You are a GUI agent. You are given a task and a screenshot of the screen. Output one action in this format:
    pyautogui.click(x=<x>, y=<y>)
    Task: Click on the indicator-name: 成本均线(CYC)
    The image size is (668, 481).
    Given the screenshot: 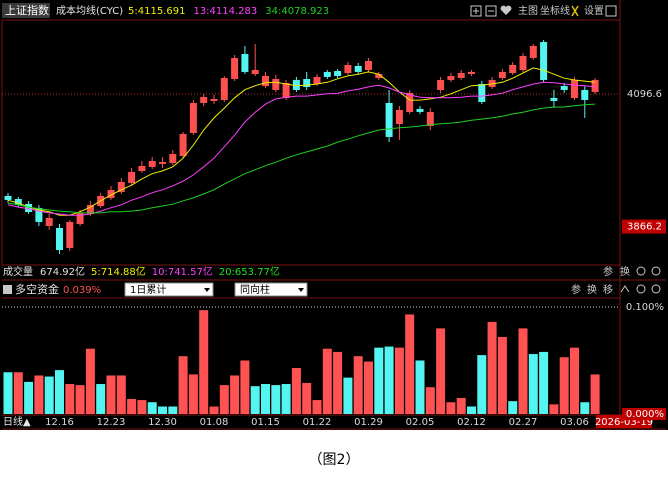 What is the action you would take?
    pyautogui.click(x=89, y=10)
    